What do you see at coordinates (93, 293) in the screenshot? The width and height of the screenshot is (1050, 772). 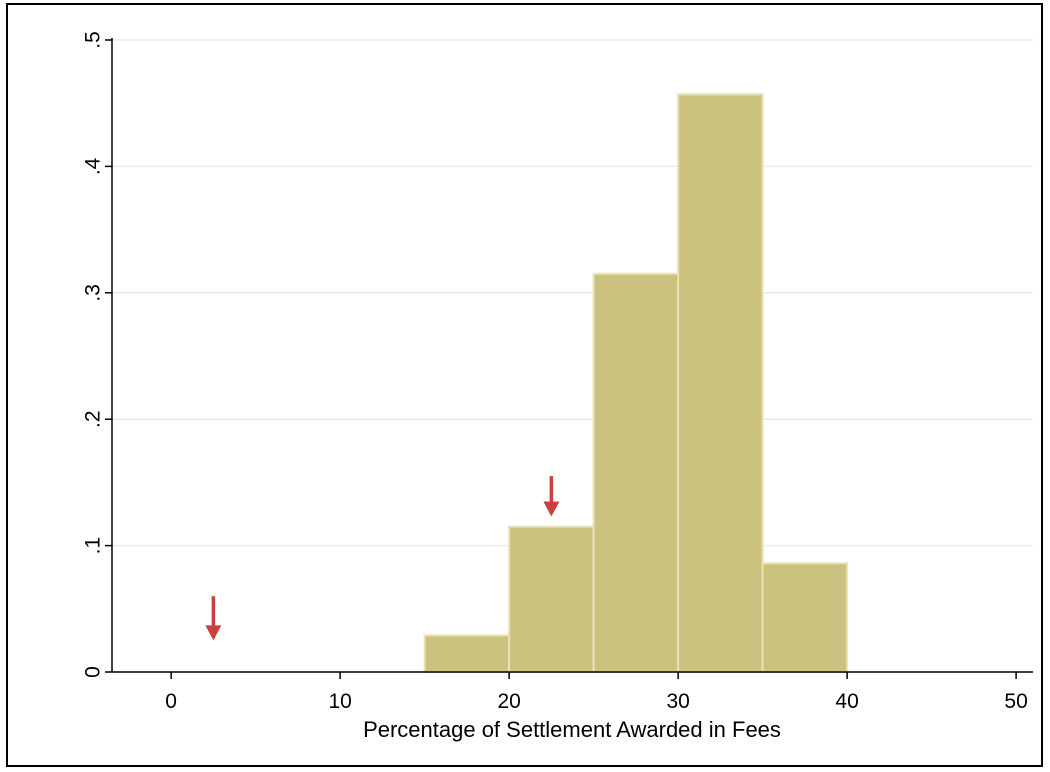 I see `y-tick-label: .3` at bounding box center [93, 293].